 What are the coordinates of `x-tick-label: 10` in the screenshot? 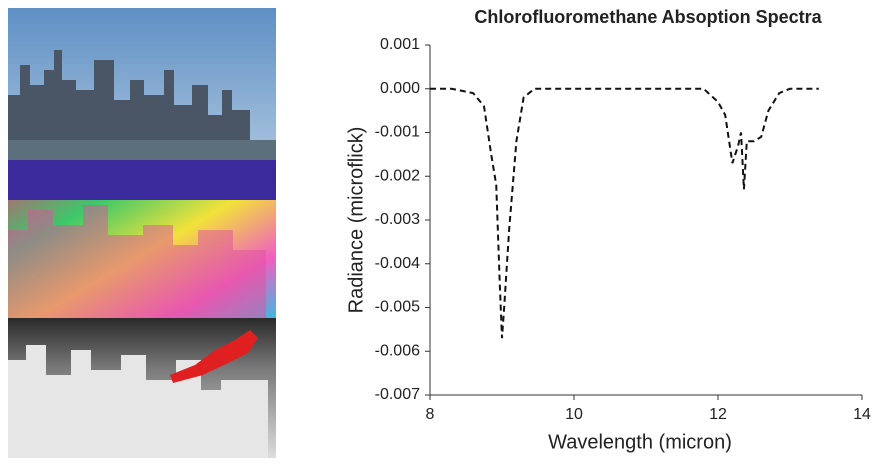 It's located at (574, 414).